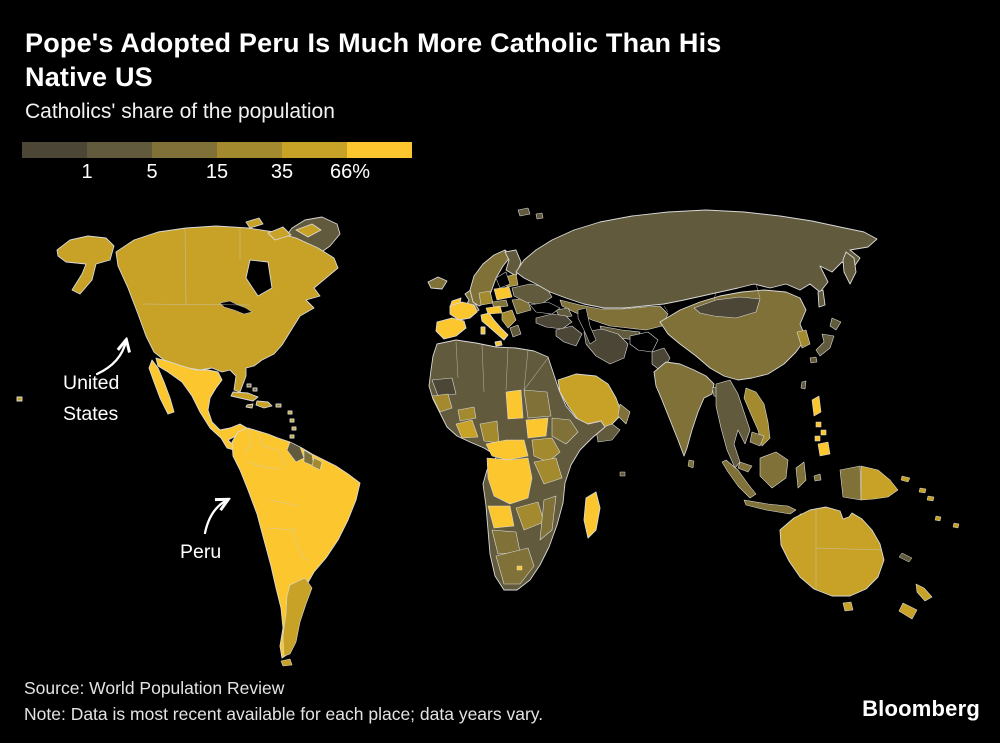 This screenshot has height=743, width=1000. Describe the element at coordinates (19, 399) in the screenshot. I see `region-hawaii` at that location.